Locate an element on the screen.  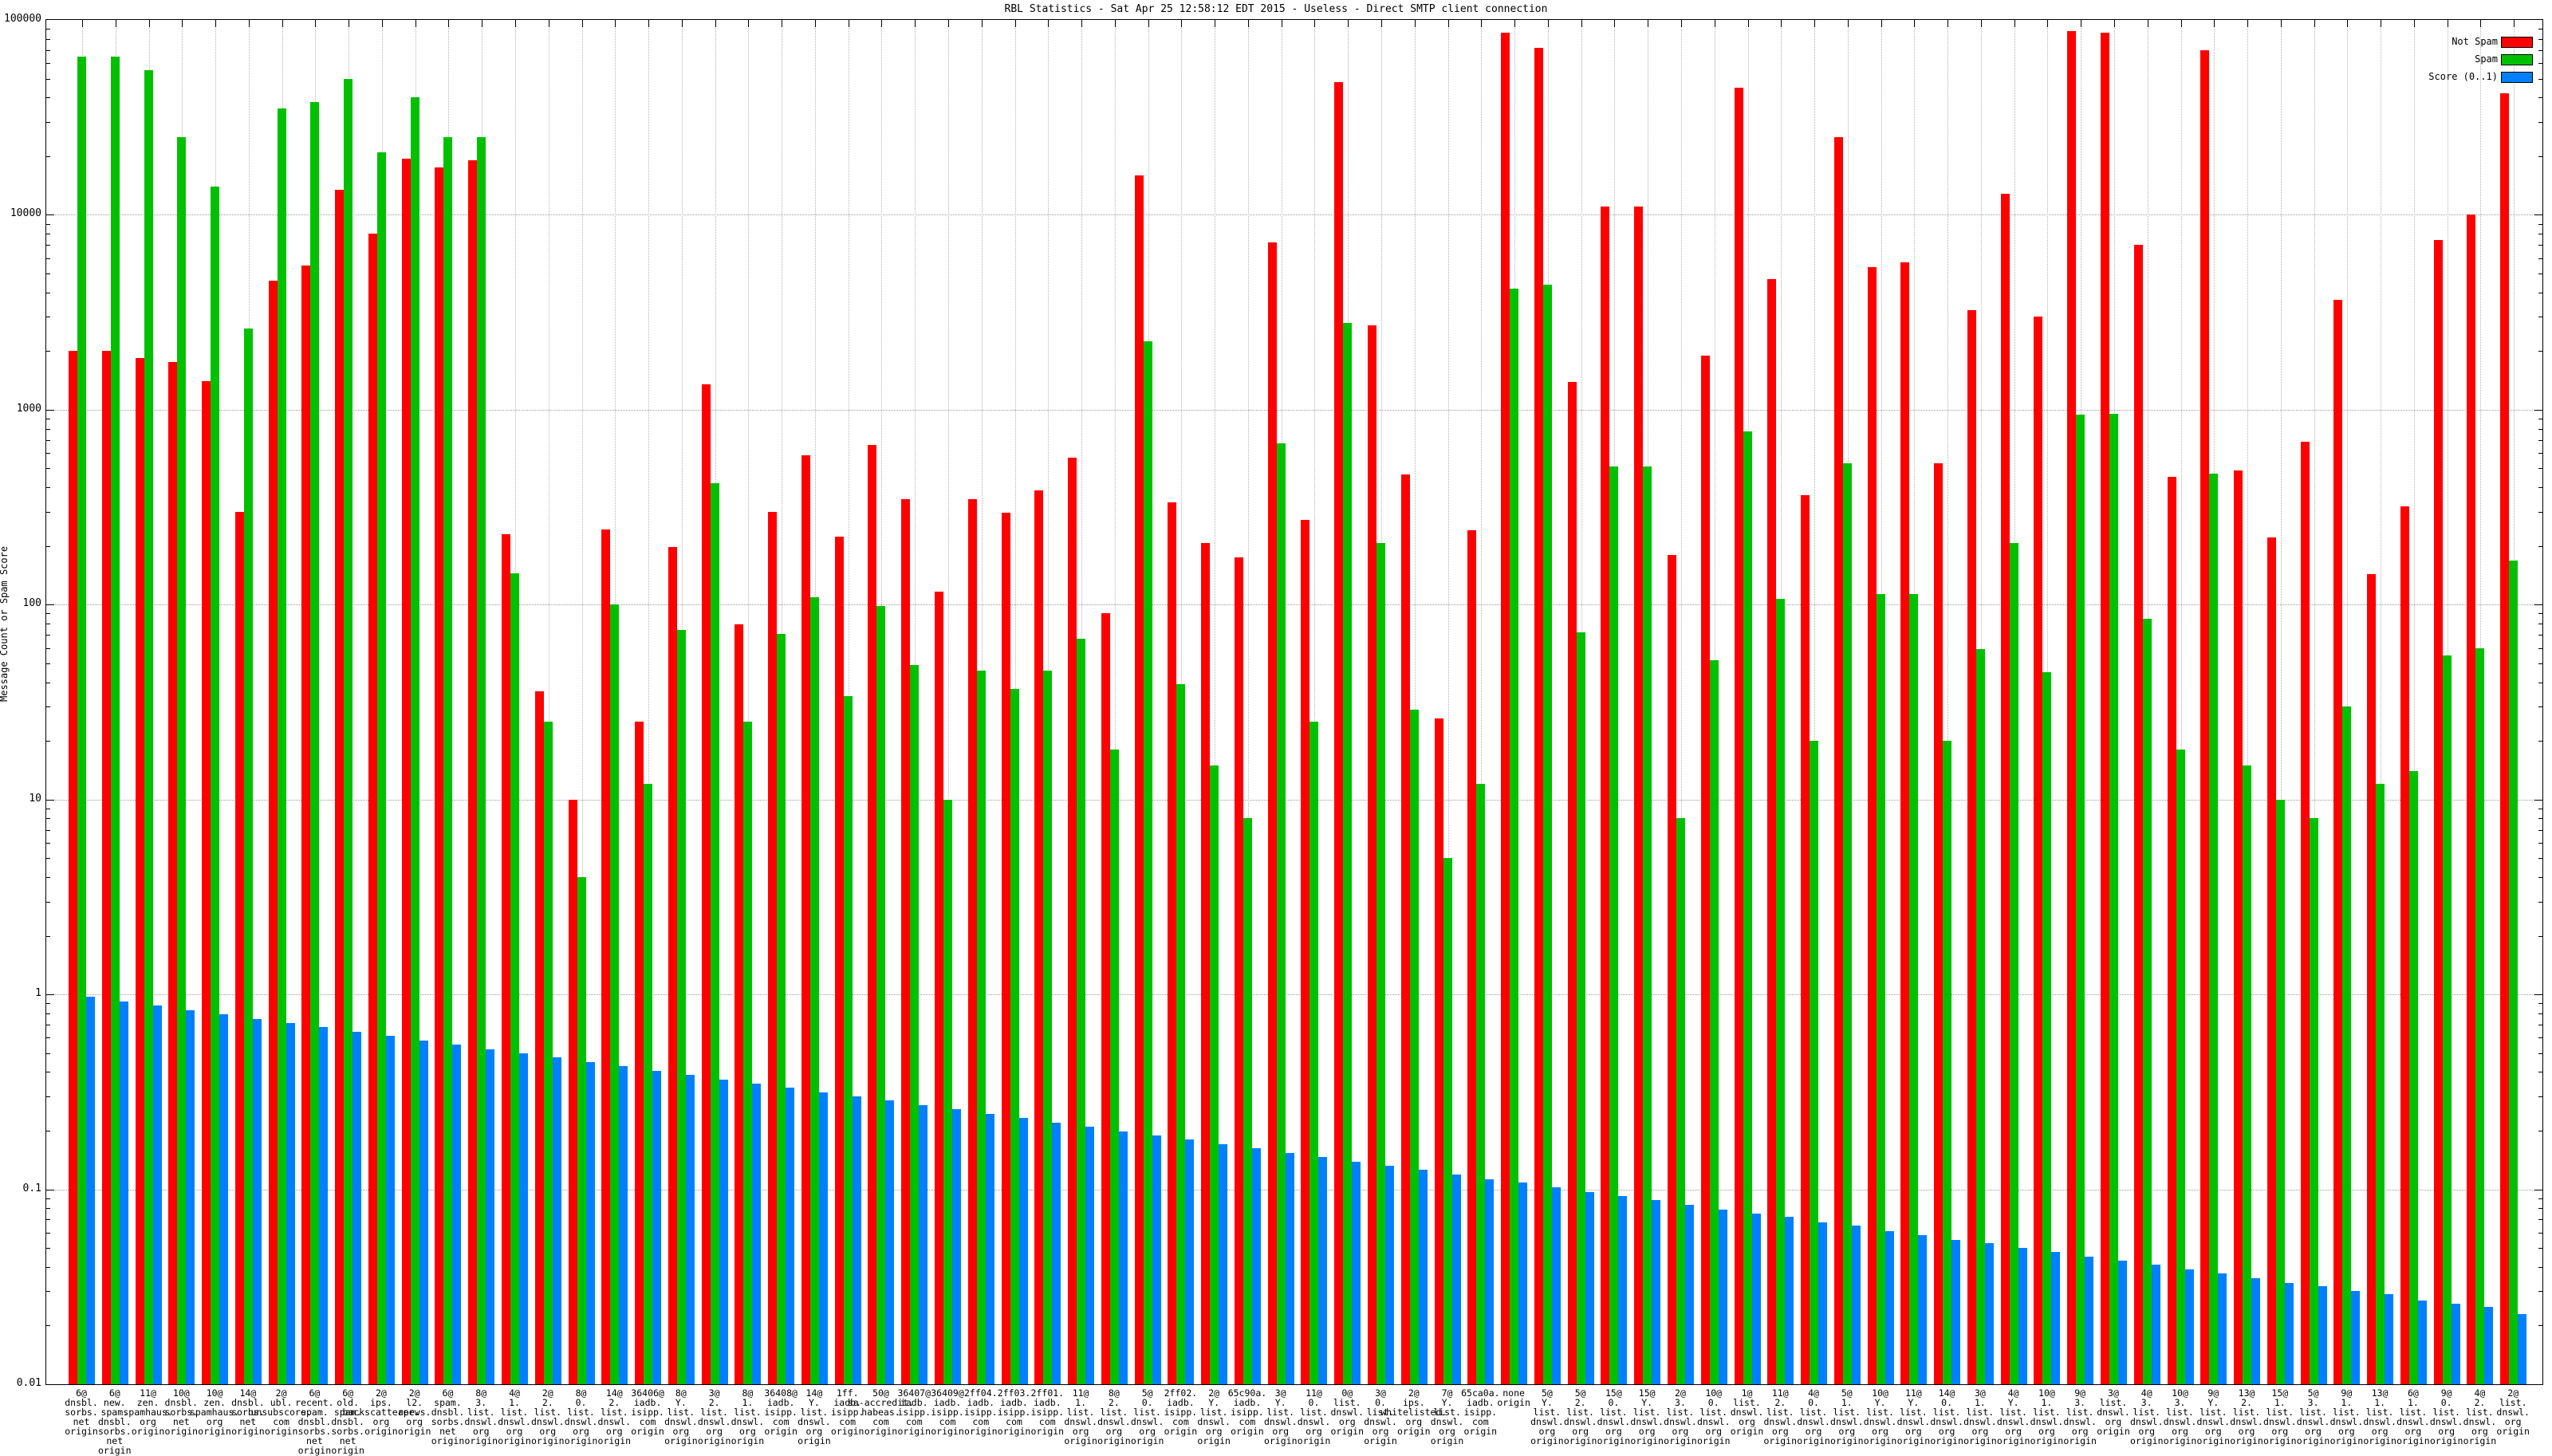
x-axis-group-label: 11@ 2. list. dnswl. org origin is located at coordinates (1780, 1416).